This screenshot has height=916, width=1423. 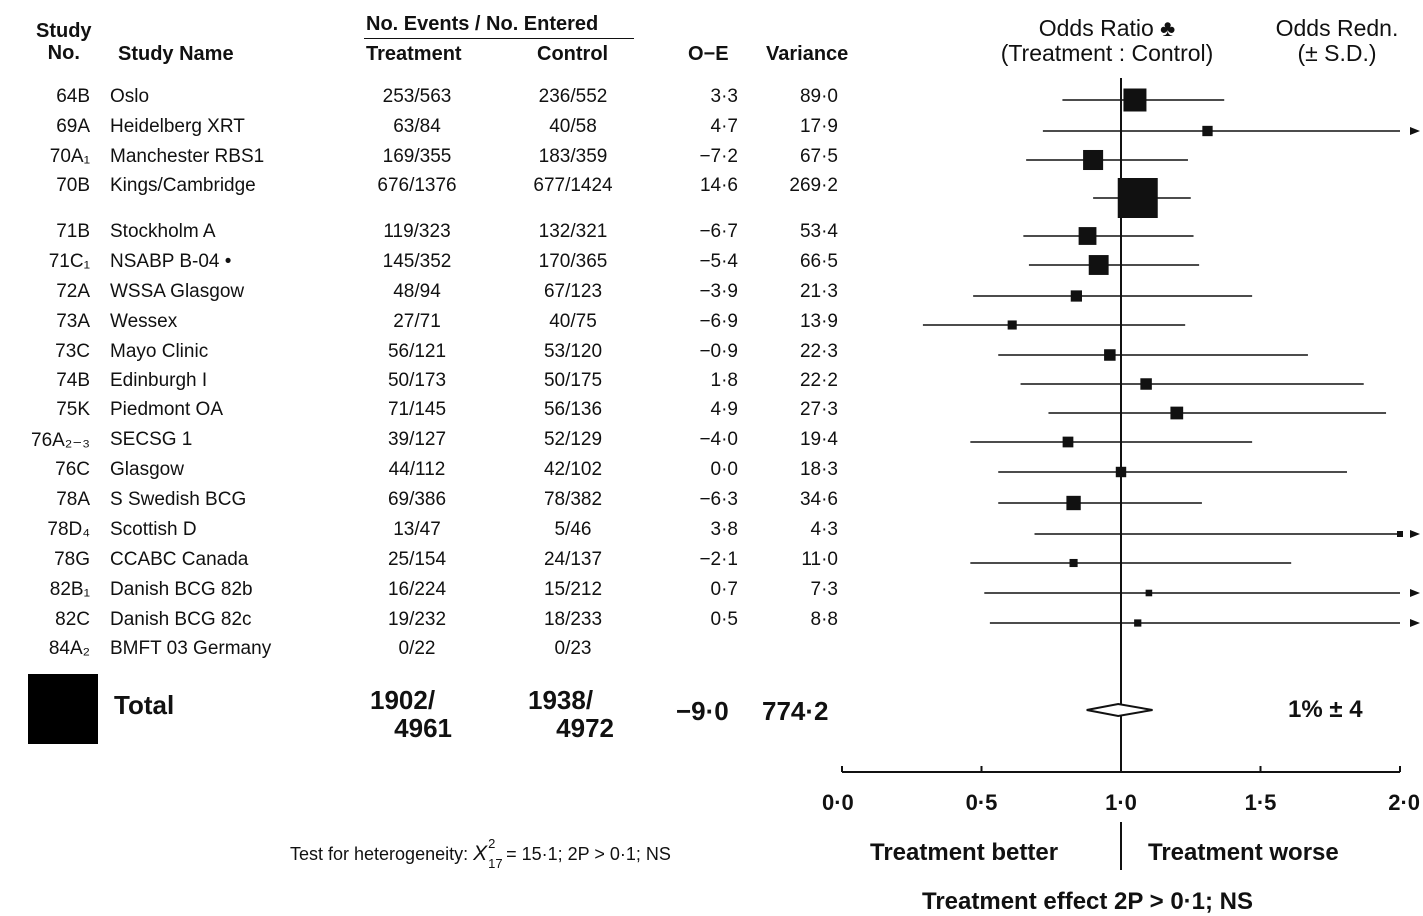 I want to click on control-events: 56/136, so click(x=573, y=409).